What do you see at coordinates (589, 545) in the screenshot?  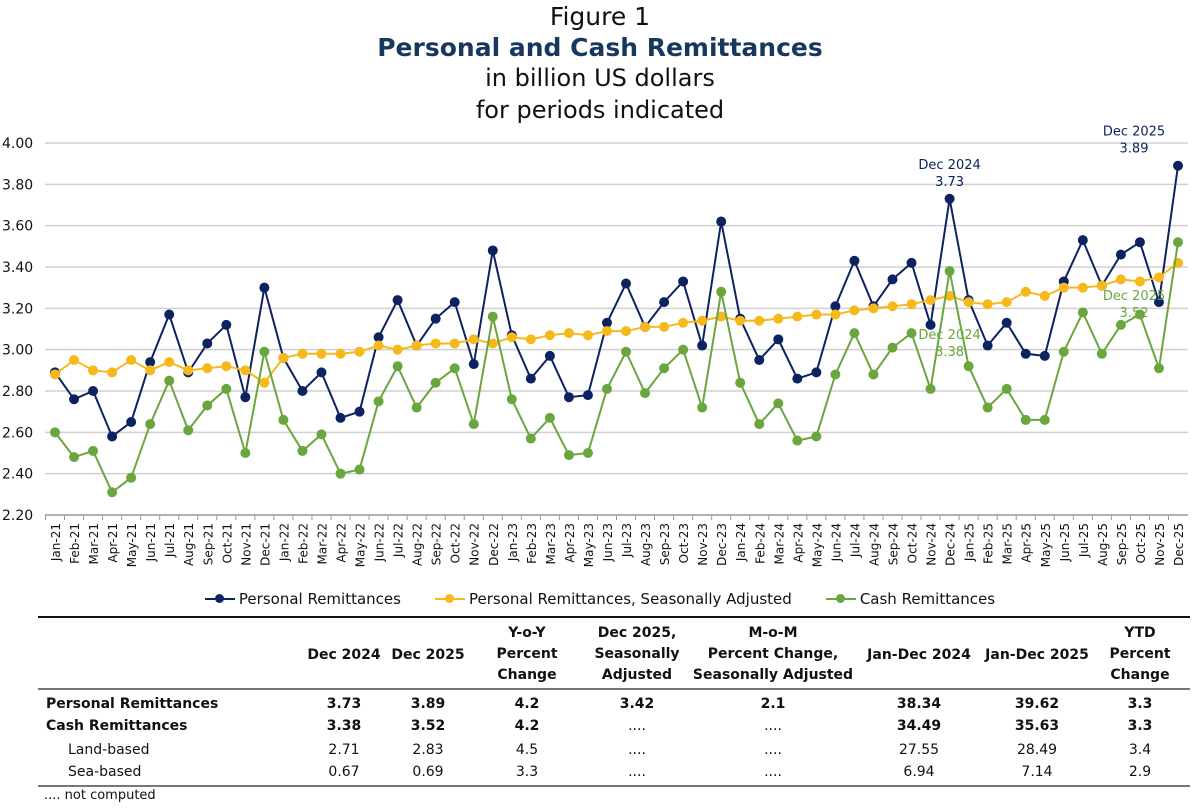 I see `x-tick-label: May-23` at bounding box center [589, 545].